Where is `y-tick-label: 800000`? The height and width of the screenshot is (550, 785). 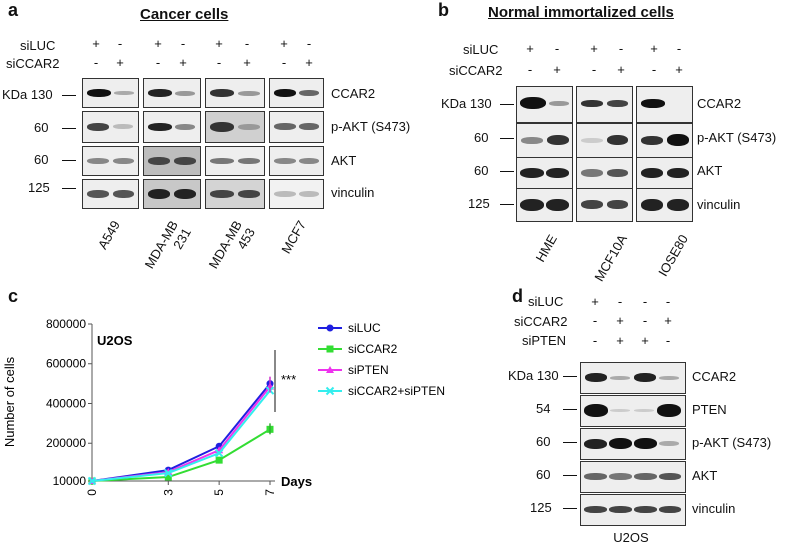 y-tick-label: 800000 is located at coordinates (66, 324).